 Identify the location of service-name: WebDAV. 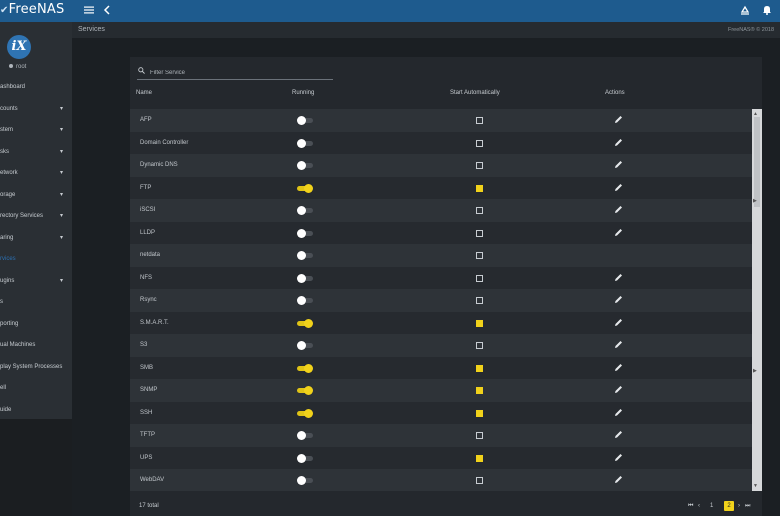
(152, 480).